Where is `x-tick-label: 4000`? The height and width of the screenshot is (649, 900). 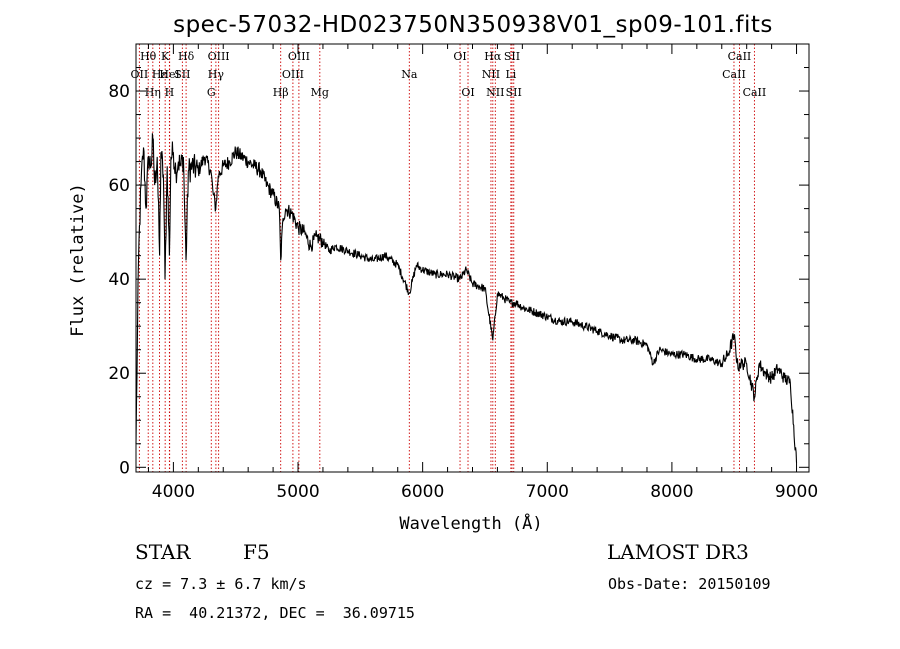 x-tick-label: 4000 is located at coordinates (173, 492).